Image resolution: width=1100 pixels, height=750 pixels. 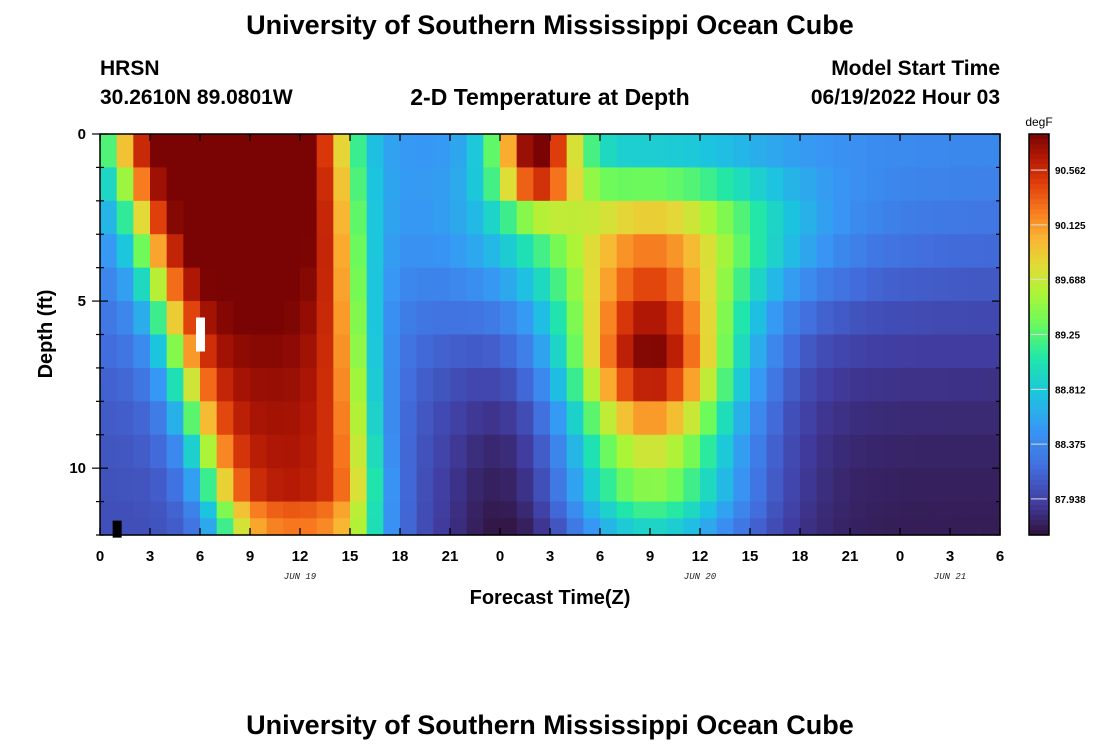 I want to click on x-tick-label: 9, so click(x=650, y=556).